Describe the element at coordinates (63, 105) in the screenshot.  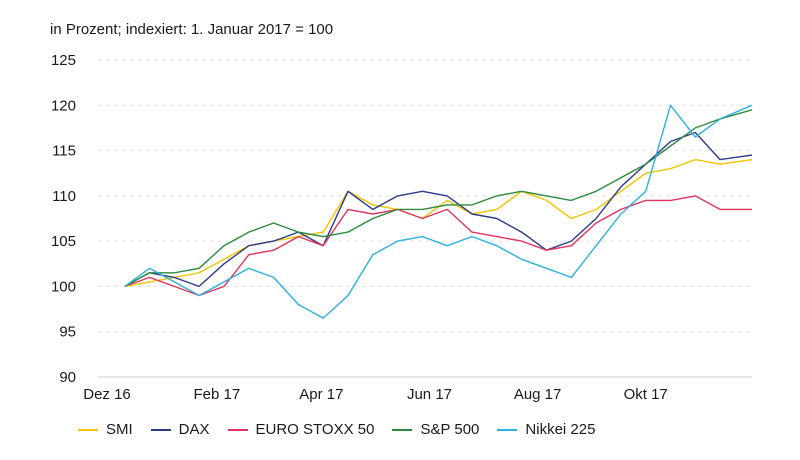
I see `y-tick-label: 120` at that location.